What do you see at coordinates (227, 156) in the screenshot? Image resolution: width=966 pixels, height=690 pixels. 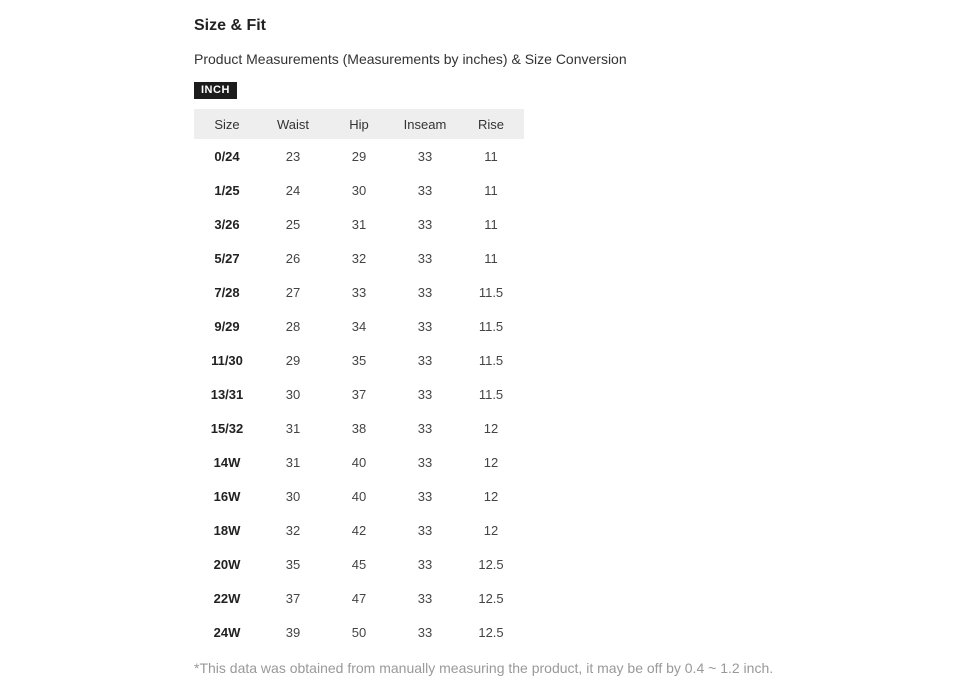 I see `size-cell: 0/24` at bounding box center [227, 156].